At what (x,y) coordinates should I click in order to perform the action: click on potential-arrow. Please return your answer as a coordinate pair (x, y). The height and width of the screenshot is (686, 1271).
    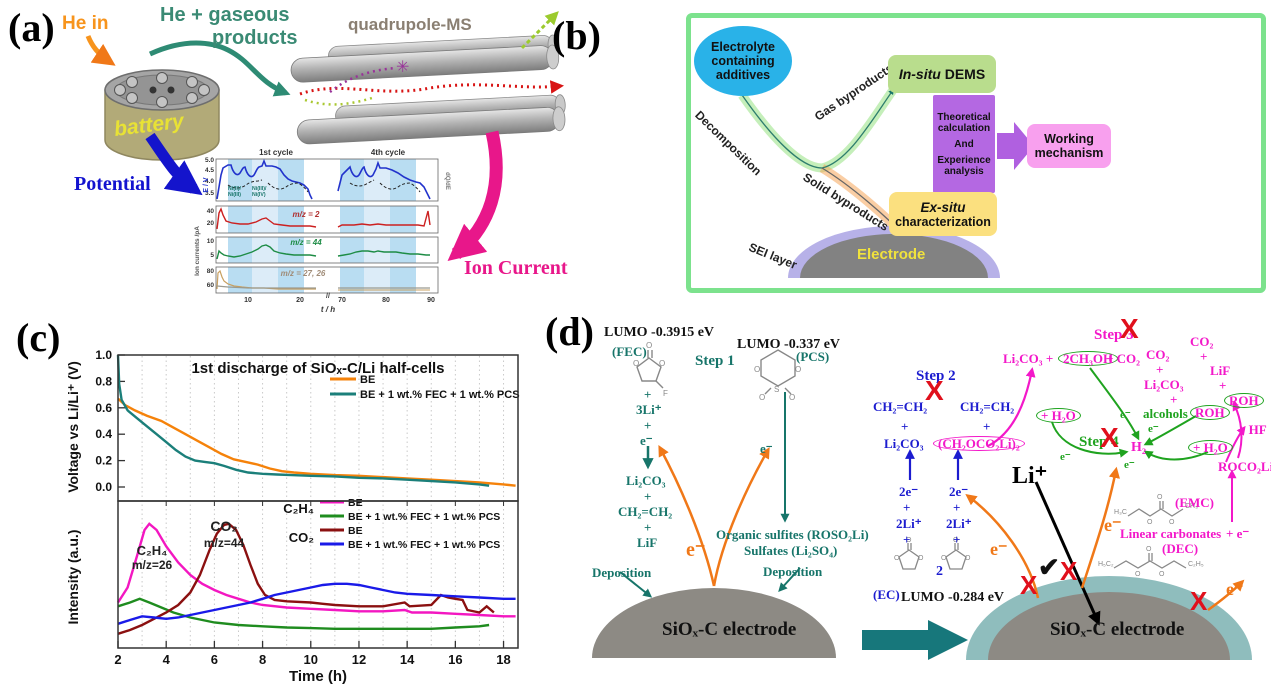
    Looking at the image, I should click on (174, 164).